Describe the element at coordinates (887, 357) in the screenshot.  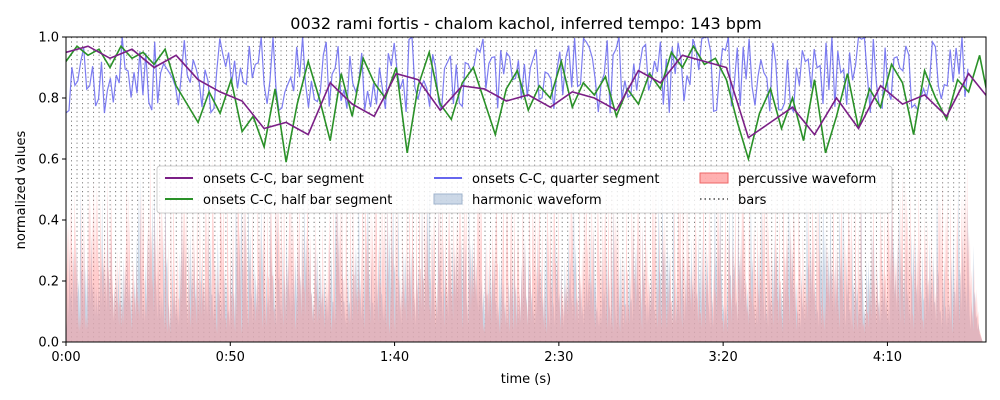
I see `x-tick-label-5: 4:10` at that location.